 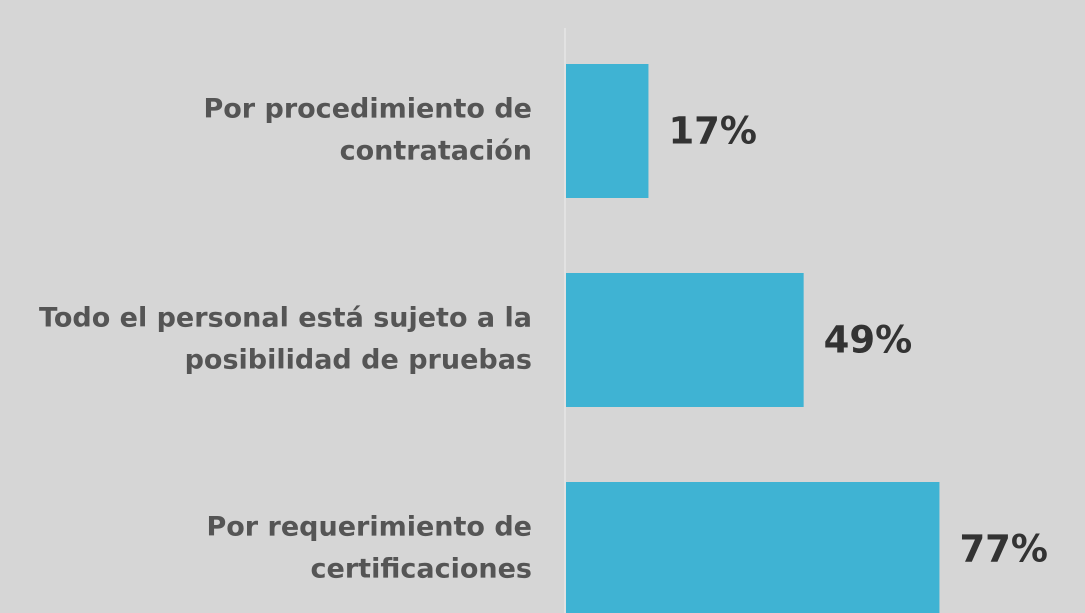 I want to click on value-label: 77%, so click(x=1003, y=549).